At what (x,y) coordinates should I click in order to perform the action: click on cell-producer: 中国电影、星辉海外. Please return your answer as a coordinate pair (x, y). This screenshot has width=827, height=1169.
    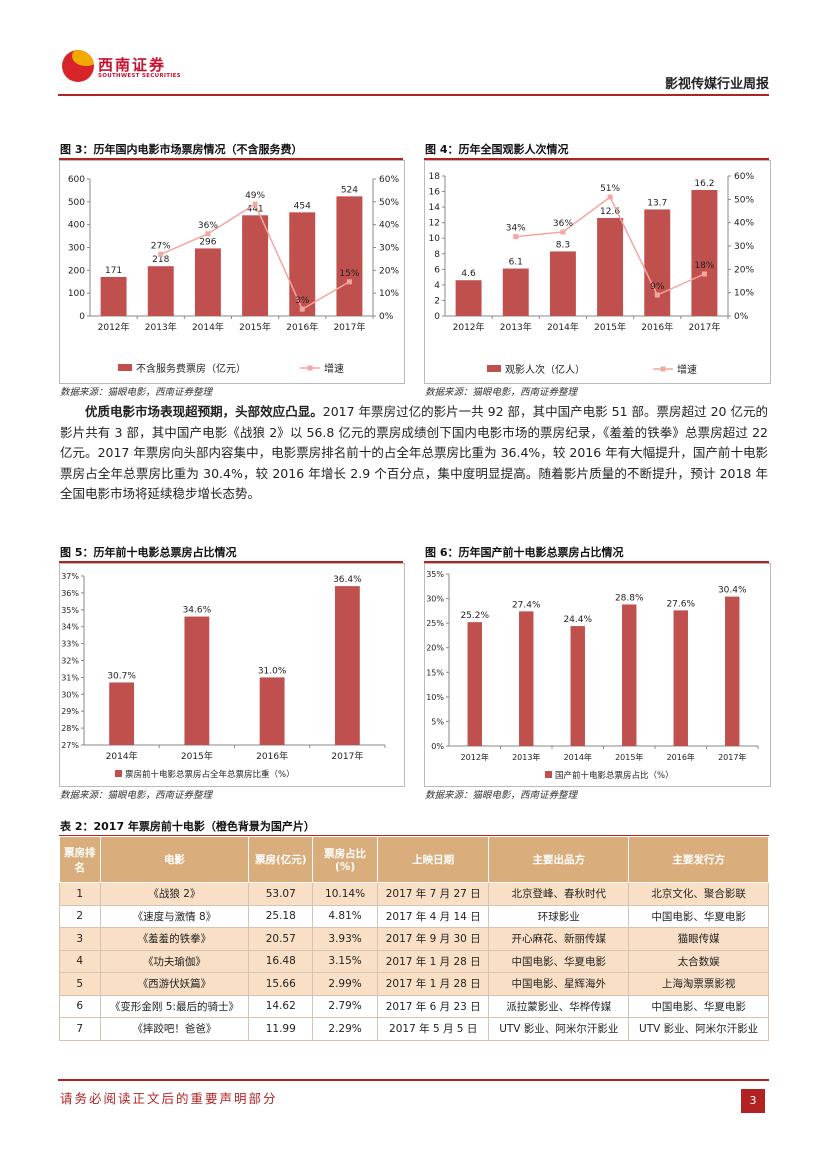
    Looking at the image, I should click on (559, 984).